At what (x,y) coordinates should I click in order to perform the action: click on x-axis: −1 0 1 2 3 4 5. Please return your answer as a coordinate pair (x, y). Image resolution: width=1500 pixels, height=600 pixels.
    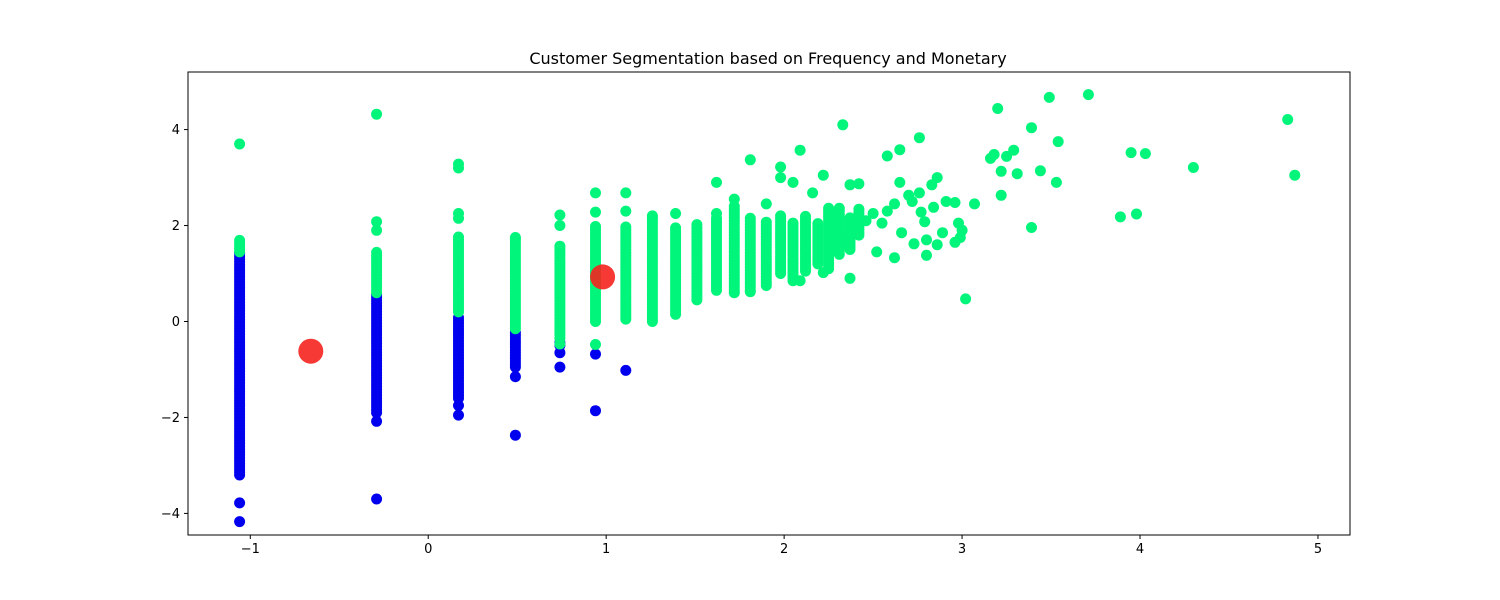
    Looking at the image, I should click on (781, 546).